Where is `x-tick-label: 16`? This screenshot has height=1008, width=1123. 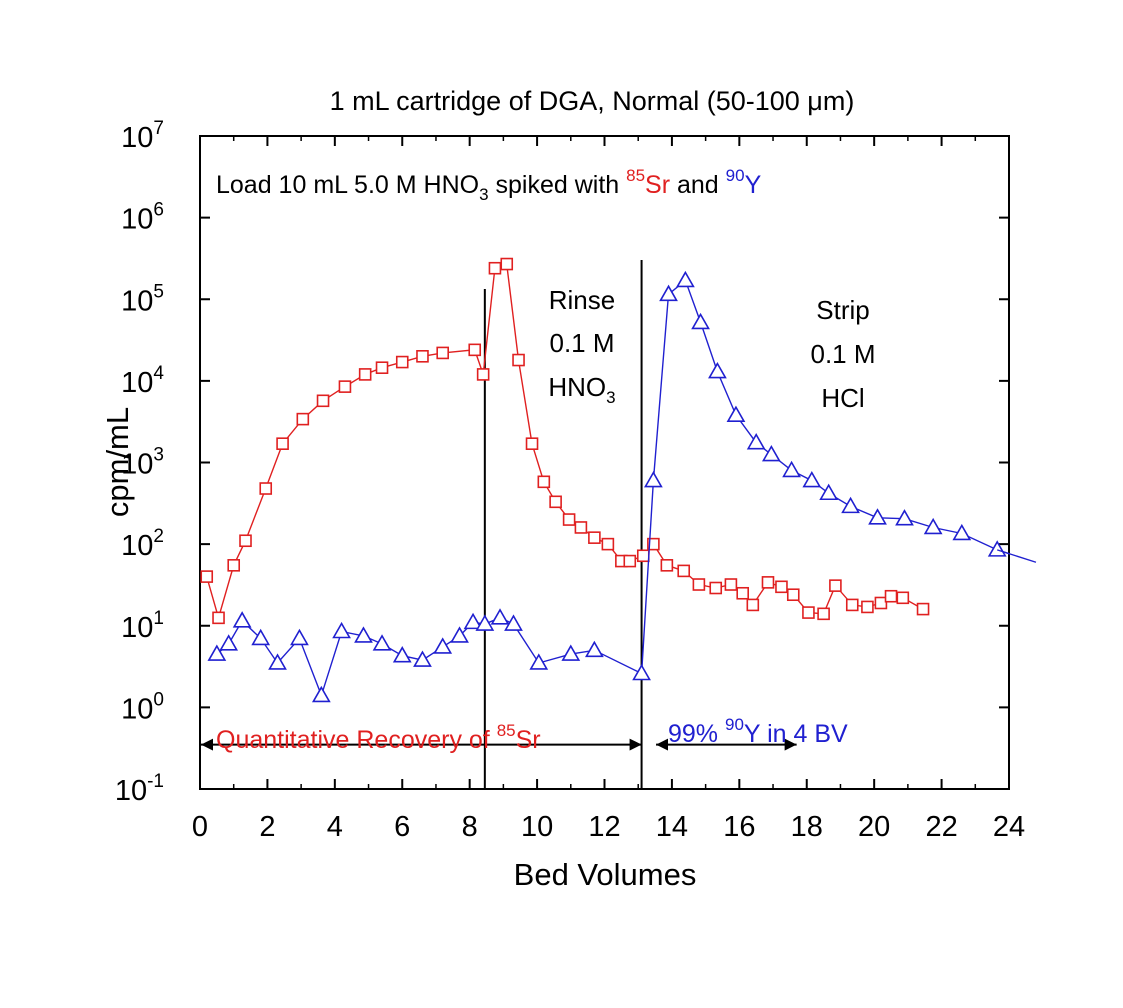 x-tick-label: 16 is located at coordinates (739, 827).